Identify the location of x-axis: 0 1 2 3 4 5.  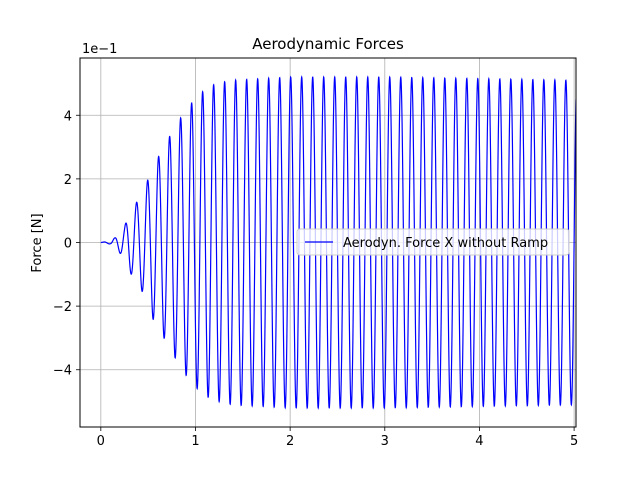
(337, 438).